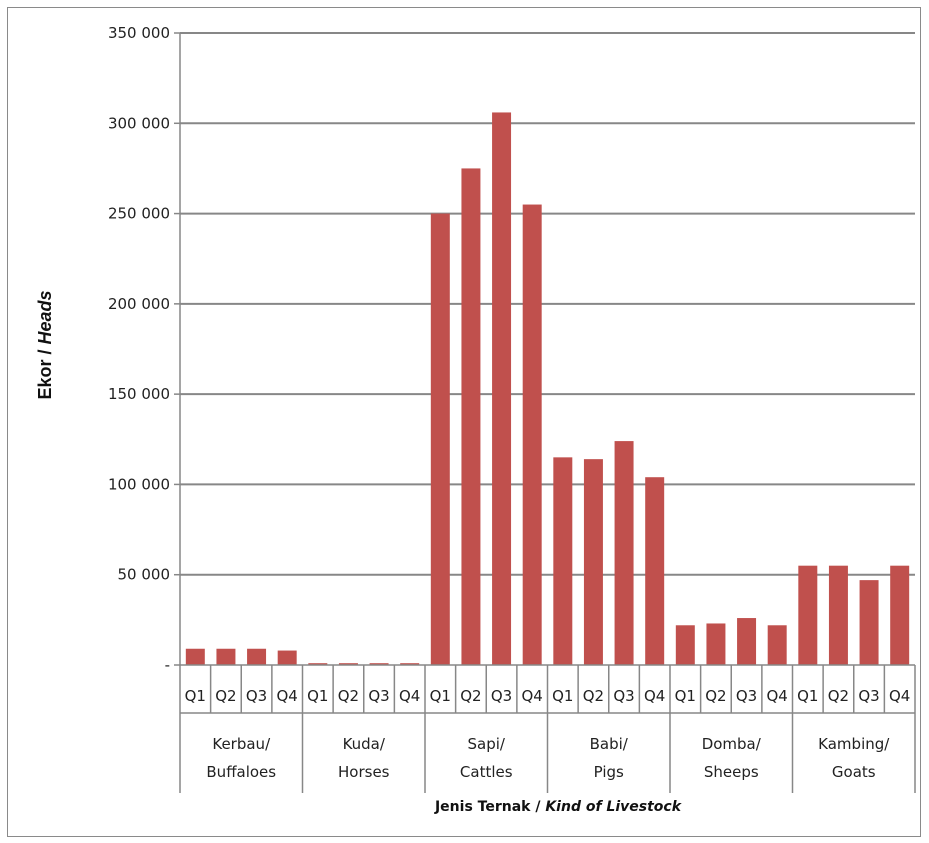 The image size is (929, 843). I want to click on y-tick-label: 100 000, so click(139, 484).